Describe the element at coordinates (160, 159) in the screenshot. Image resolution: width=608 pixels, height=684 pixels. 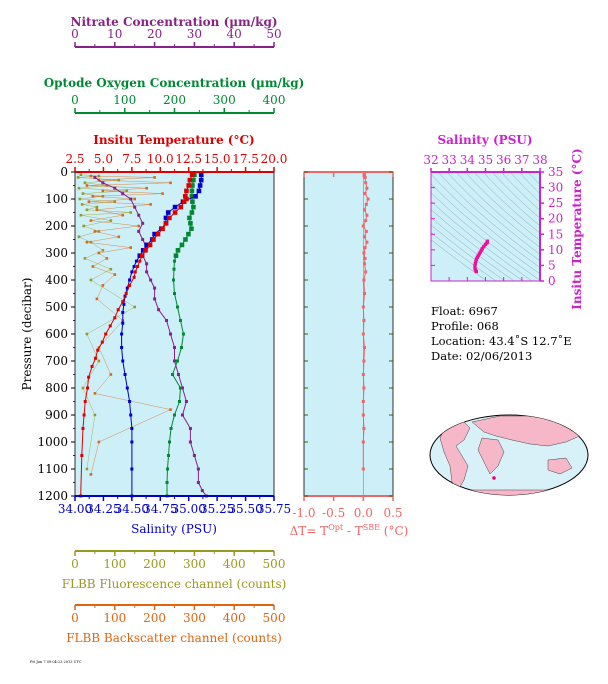
I see `temperature-tick-label: 10.0` at that location.